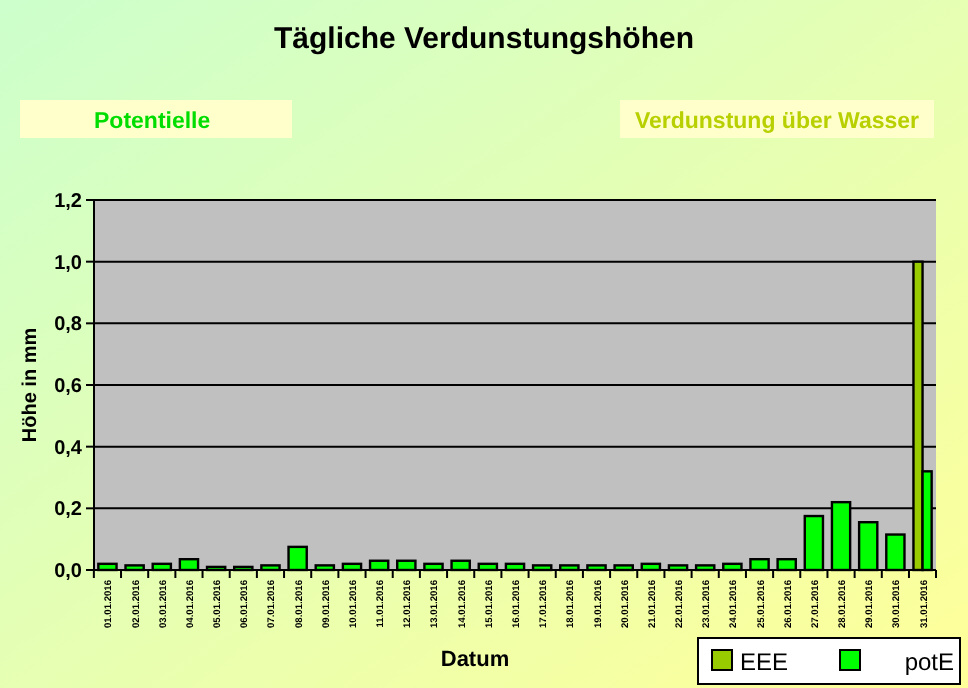  What do you see at coordinates (929, 662) in the screenshot?
I see `legend-label: potE` at bounding box center [929, 662].